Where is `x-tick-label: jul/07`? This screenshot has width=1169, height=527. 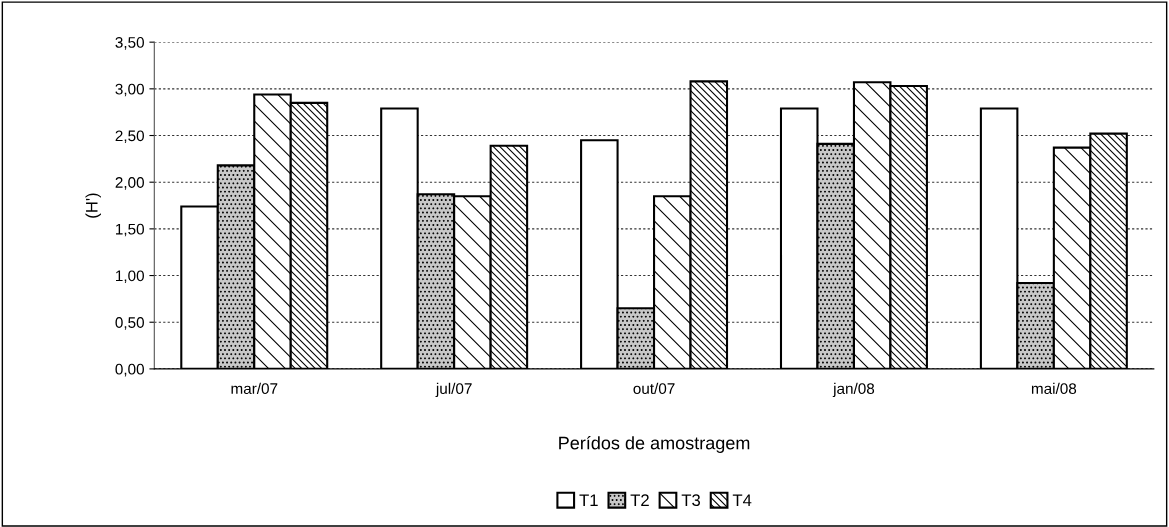
x-tick-label: jul/07 is located at coordinates (453, 390).